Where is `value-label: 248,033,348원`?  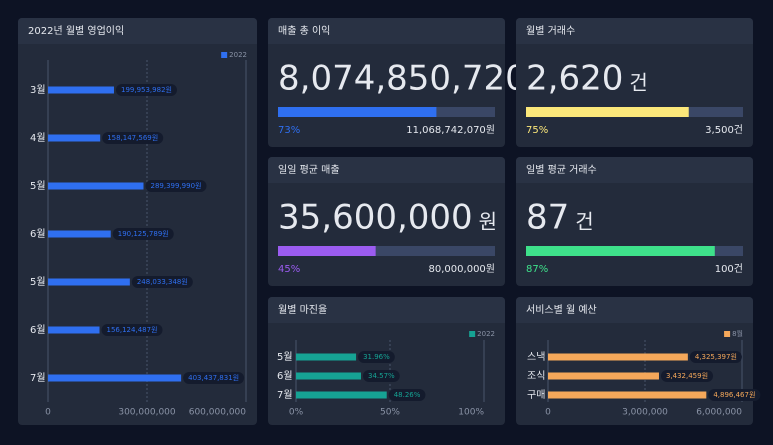
value-label: 248,033,348원 is located at coordinates (162, 281).